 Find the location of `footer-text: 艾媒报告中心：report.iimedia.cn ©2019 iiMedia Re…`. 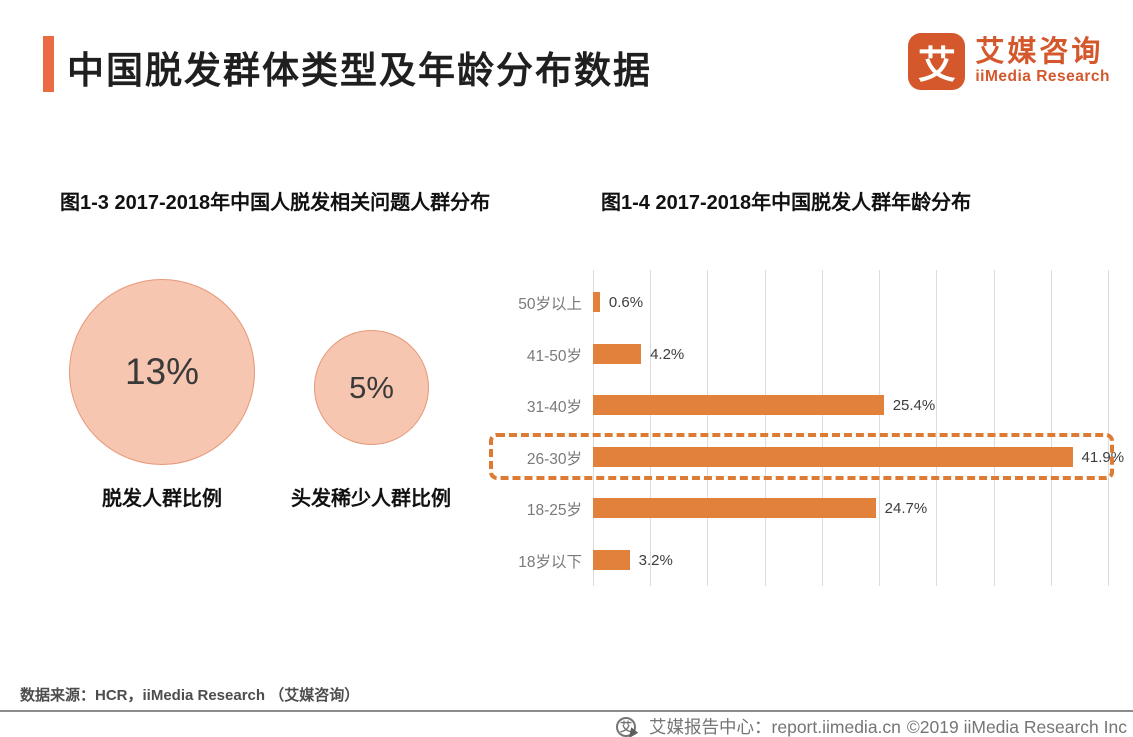

footer-text: 艾媒报告中心：report.iimedia.cn ©2019 iiMedia Re… is located at coordinates (885, 725).